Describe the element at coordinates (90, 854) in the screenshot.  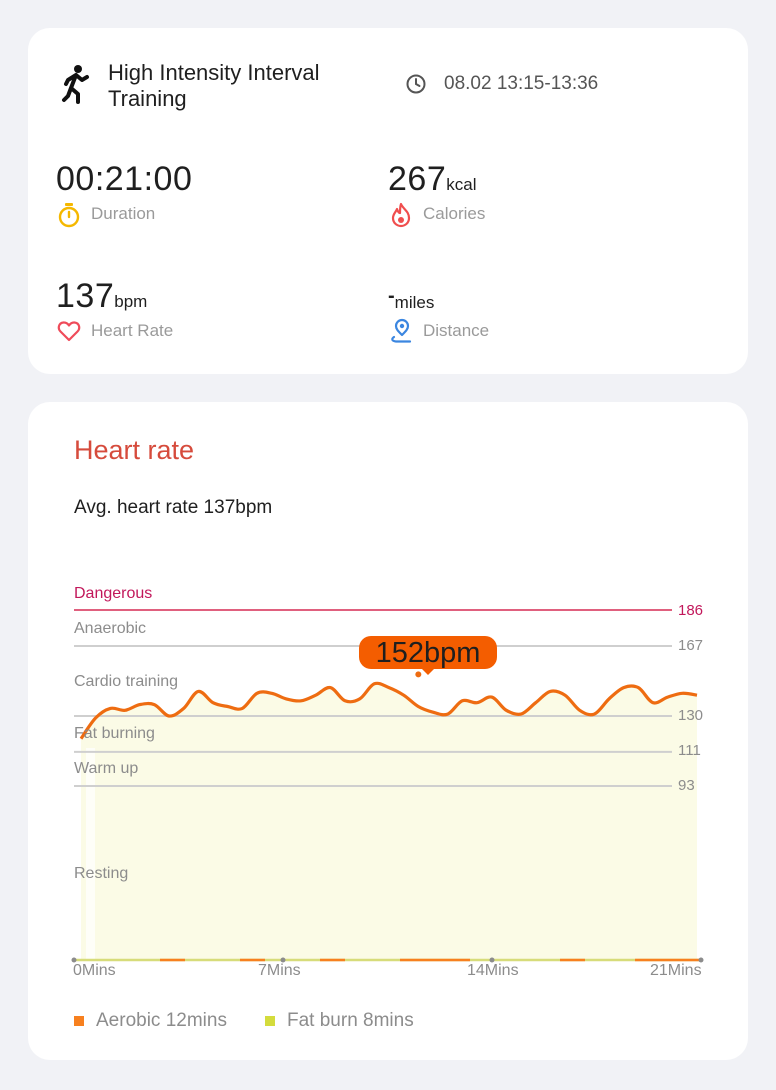
I see `area-gap` at that location.